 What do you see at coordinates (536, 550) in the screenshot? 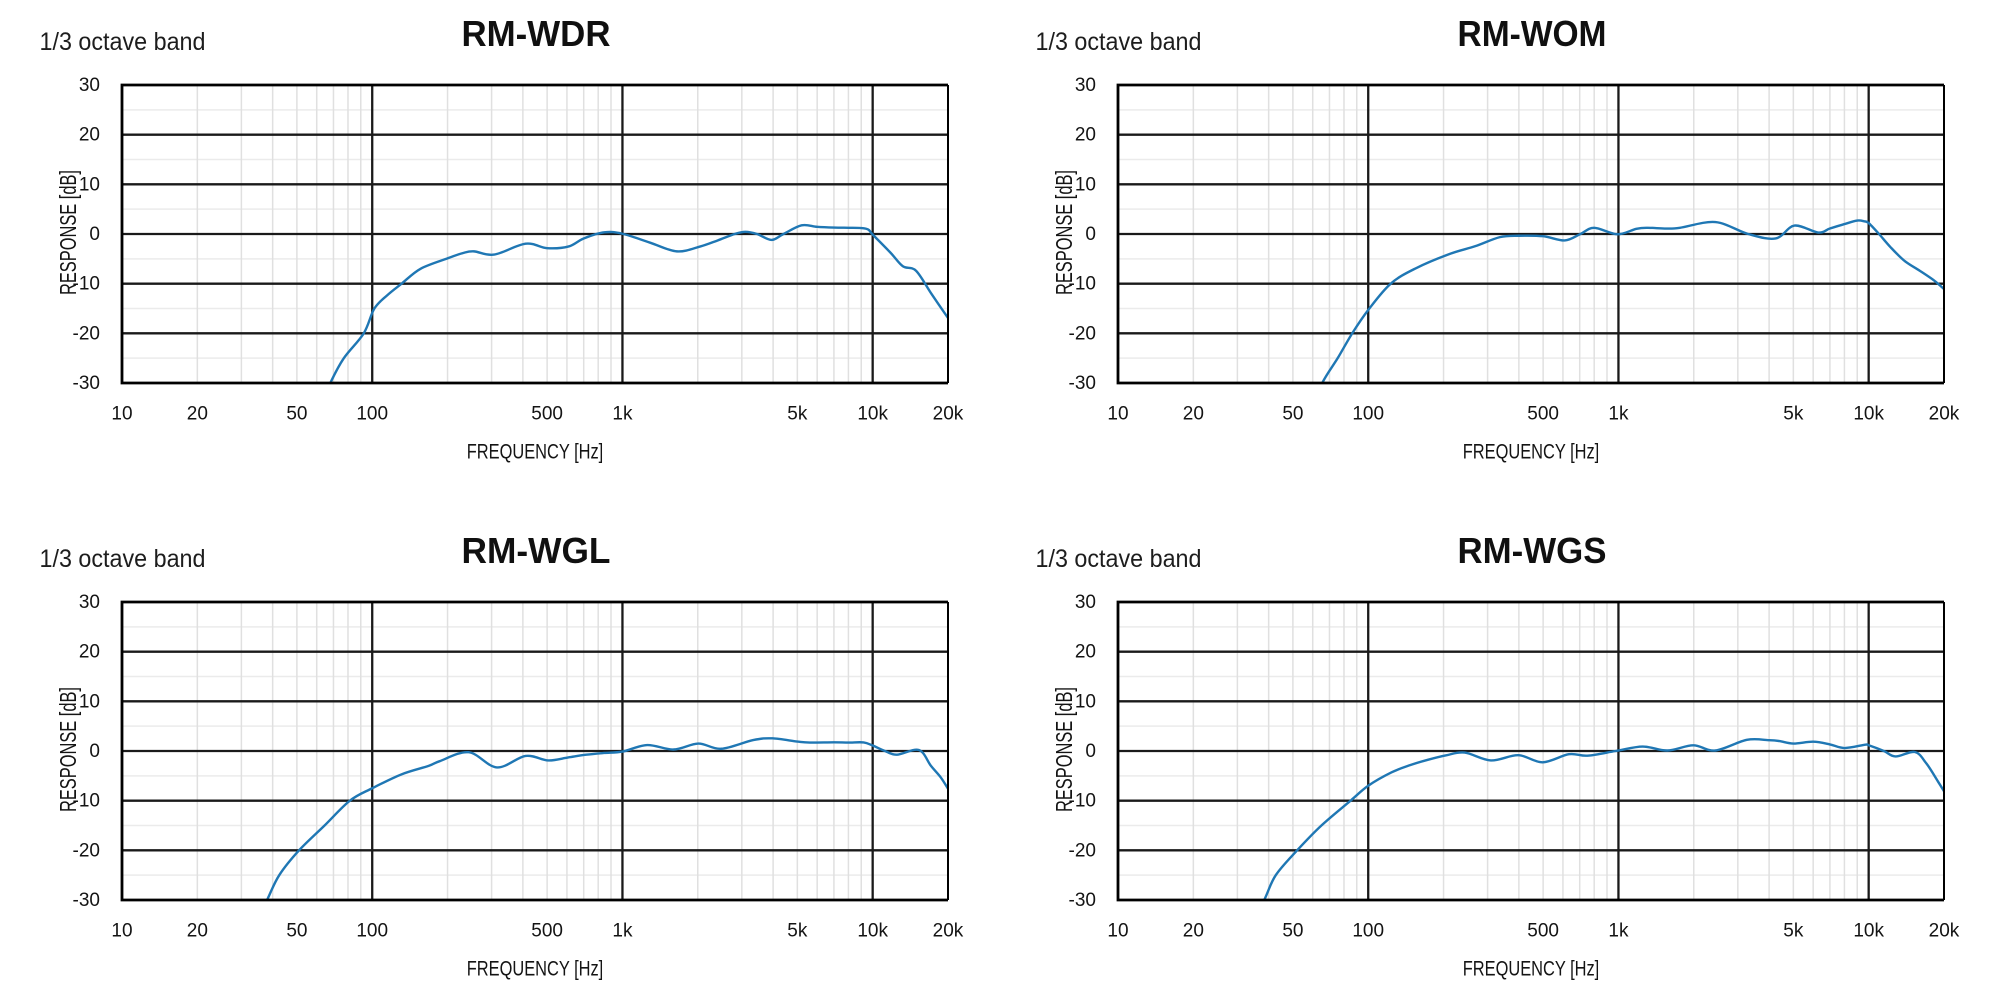
I see `svg-text: RM-WGL` at bounding box center [536, 550].